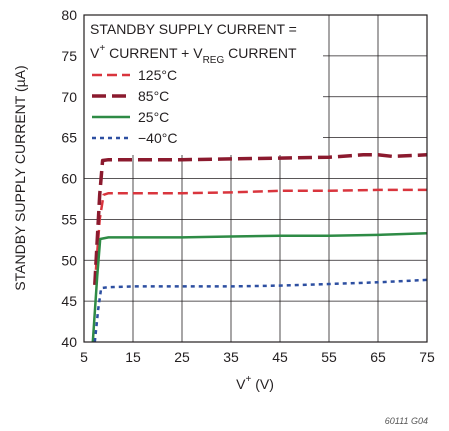  I want to click on annotation-reg-sub: REG, so click(214, 60).